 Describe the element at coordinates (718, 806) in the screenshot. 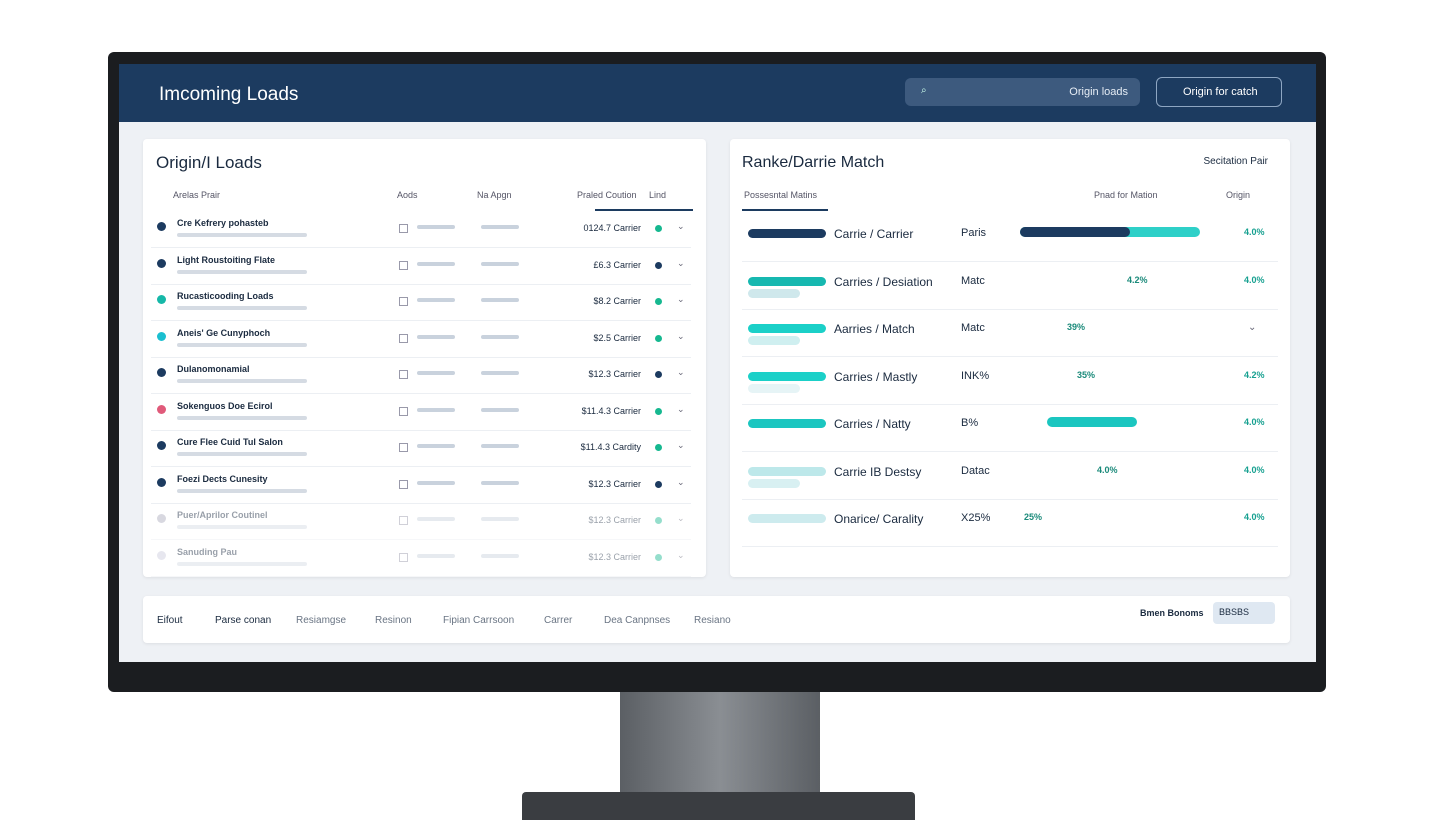

I see `monitor-base` at that location.